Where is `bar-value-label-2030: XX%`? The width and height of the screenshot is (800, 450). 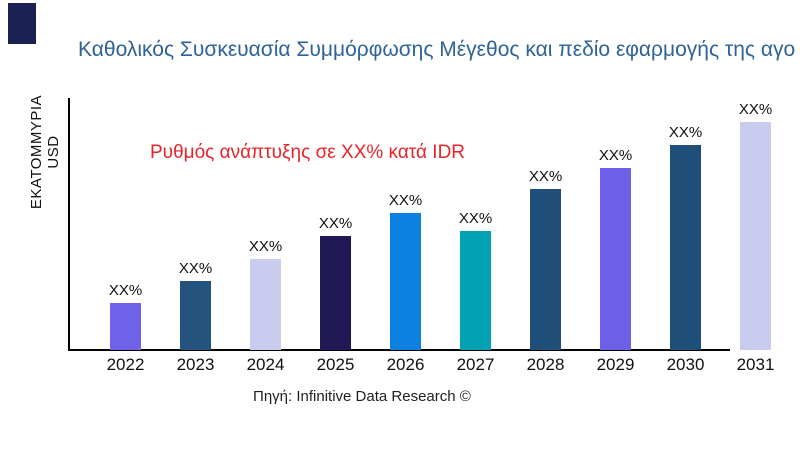 bar-value-label-2030: XX% is located at coordinates (685, 132).